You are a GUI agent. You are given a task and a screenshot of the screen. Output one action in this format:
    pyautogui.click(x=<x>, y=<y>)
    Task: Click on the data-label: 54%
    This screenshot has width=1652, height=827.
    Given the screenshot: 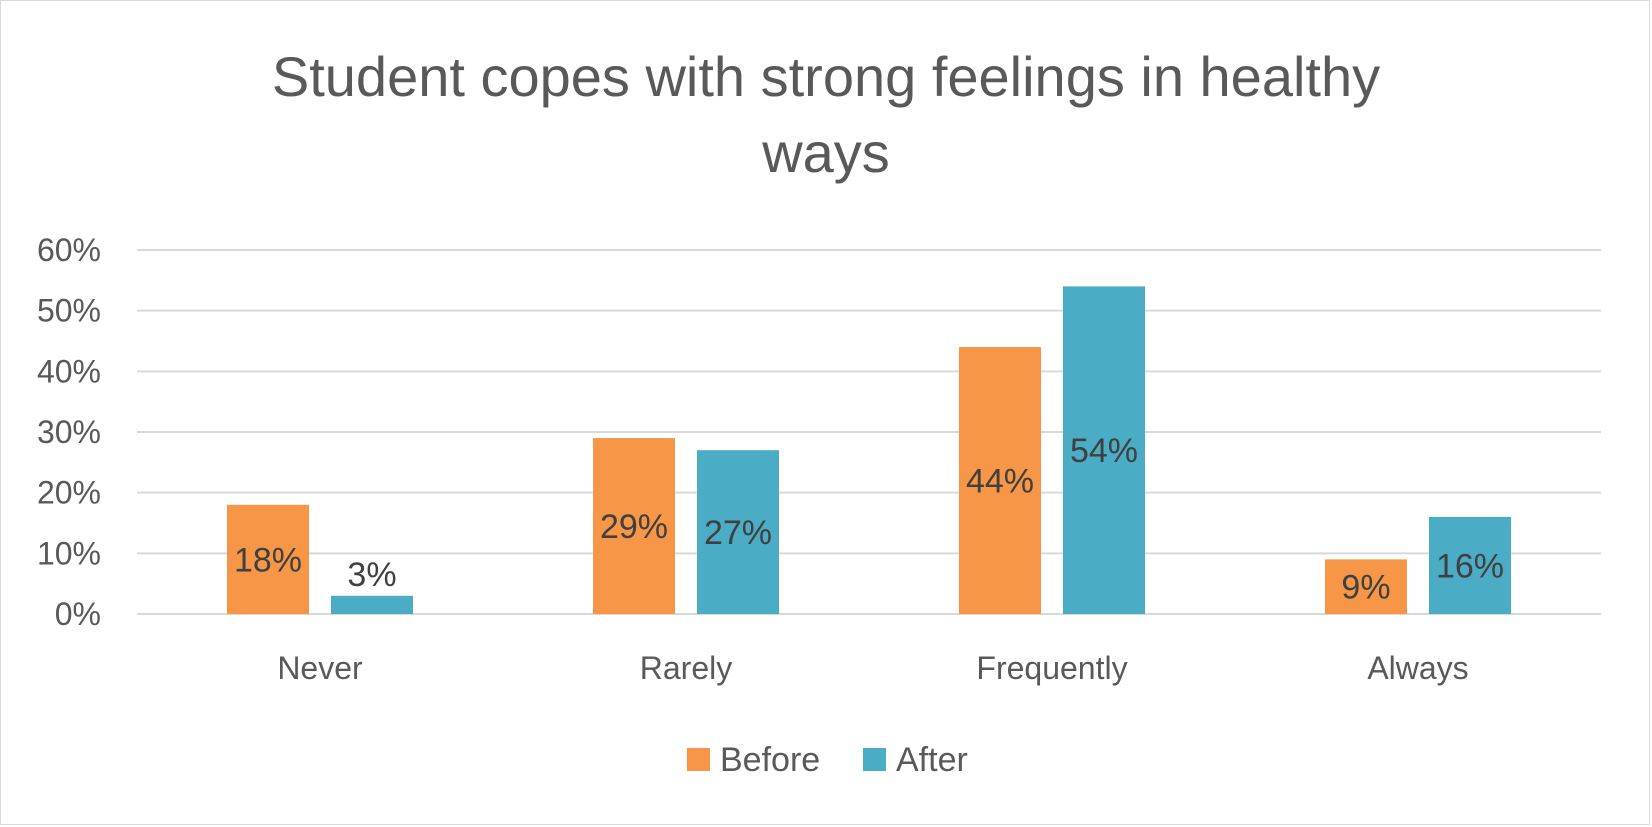 What is the action you would take?
    pyautogui.click(x=1104, y=451)
    